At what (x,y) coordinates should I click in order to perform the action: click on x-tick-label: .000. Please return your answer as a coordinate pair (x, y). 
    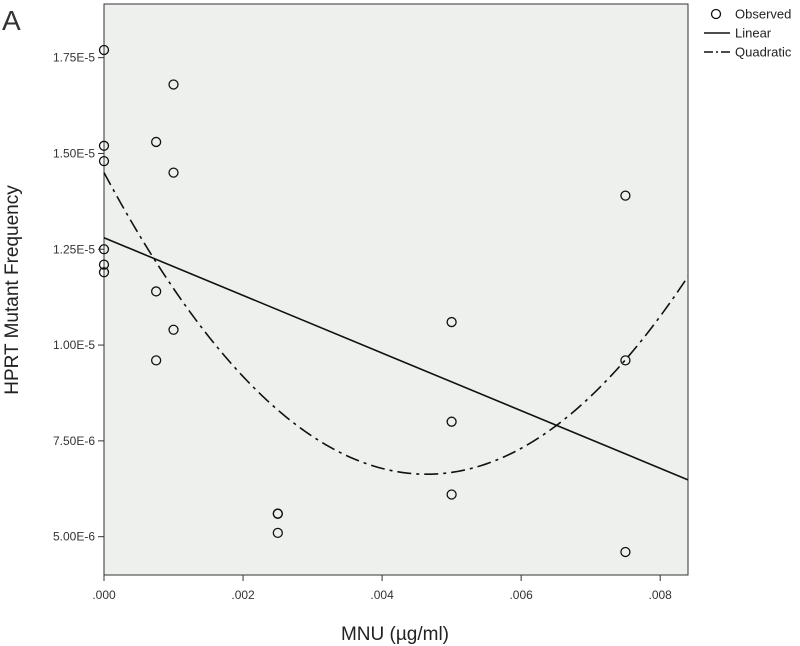
    Looking at the image, I should click on (104, 595).